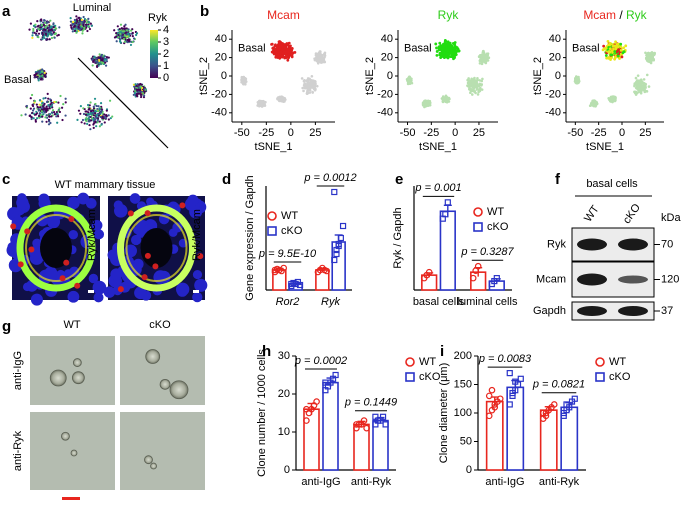 The image size is (685, 516). Describe the element at coordinates (558, 385) in the screenshot. I see `p-value: p = 0.0821` at that location.